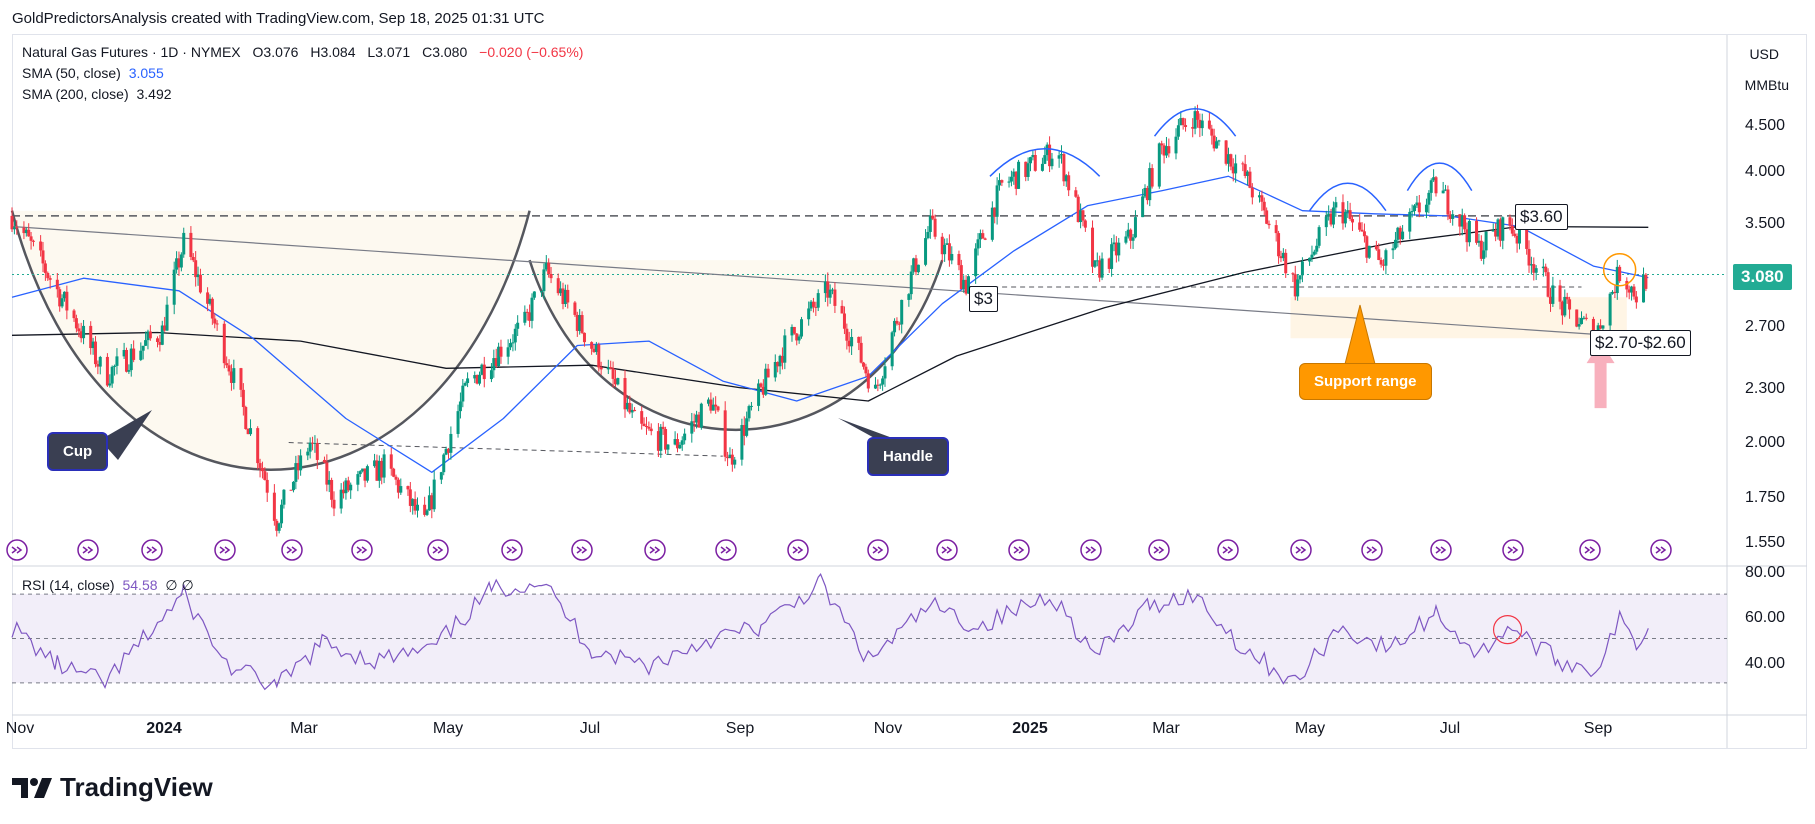 The height and width of the screenshot is (824, 1815). What do you see at coordinates (1507, 630) in the screenshot?
I see `rsi-highlight-circle` at bounding box center [1507, 630].